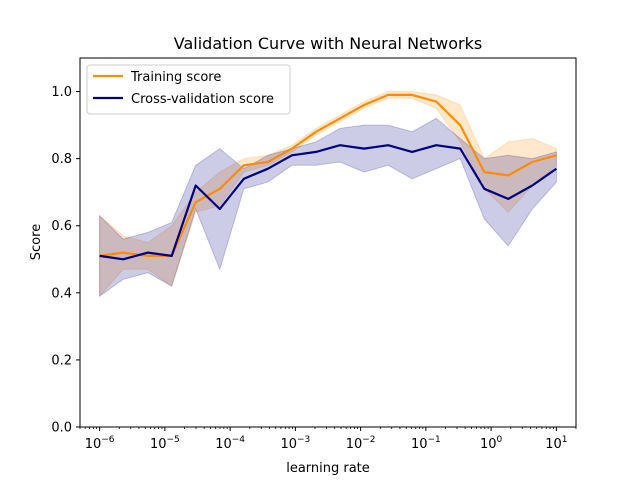 This screenshot has width=640, height=484. What do you see at coordinates (65, 260) in the screenshot?
I see `y-axis-ticks: 0.0 0.2 0.4 0.6 0.8 1.0` at bounding box center [65, 260].